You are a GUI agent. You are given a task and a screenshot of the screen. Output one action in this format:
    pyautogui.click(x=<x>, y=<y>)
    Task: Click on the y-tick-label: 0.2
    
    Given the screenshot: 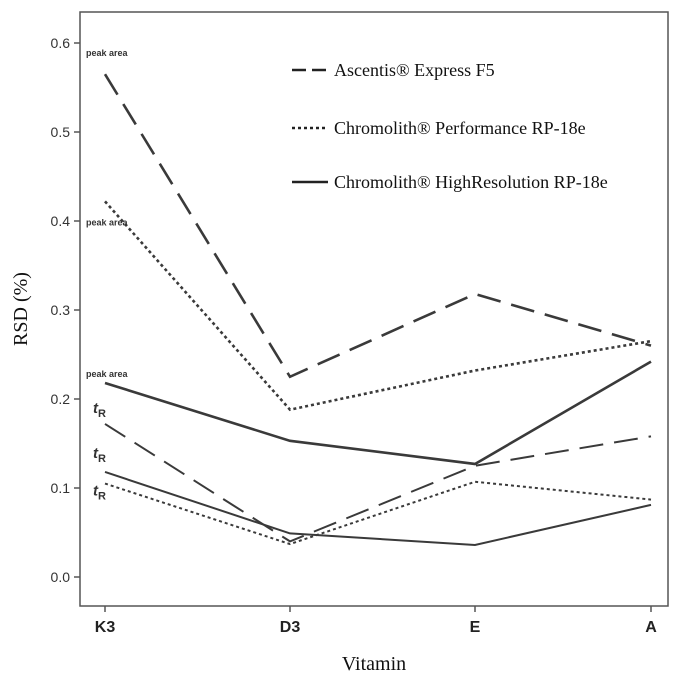 What is the action you would take?
    pyautogui.click(x=61, y=399)
    